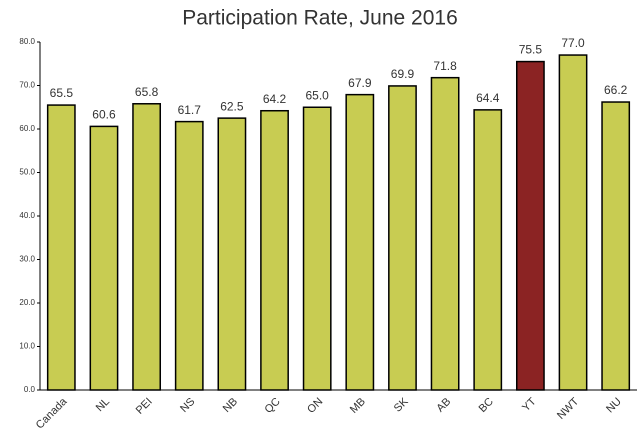  I want to click on x-tick-label: NWT, so click(568, 408).